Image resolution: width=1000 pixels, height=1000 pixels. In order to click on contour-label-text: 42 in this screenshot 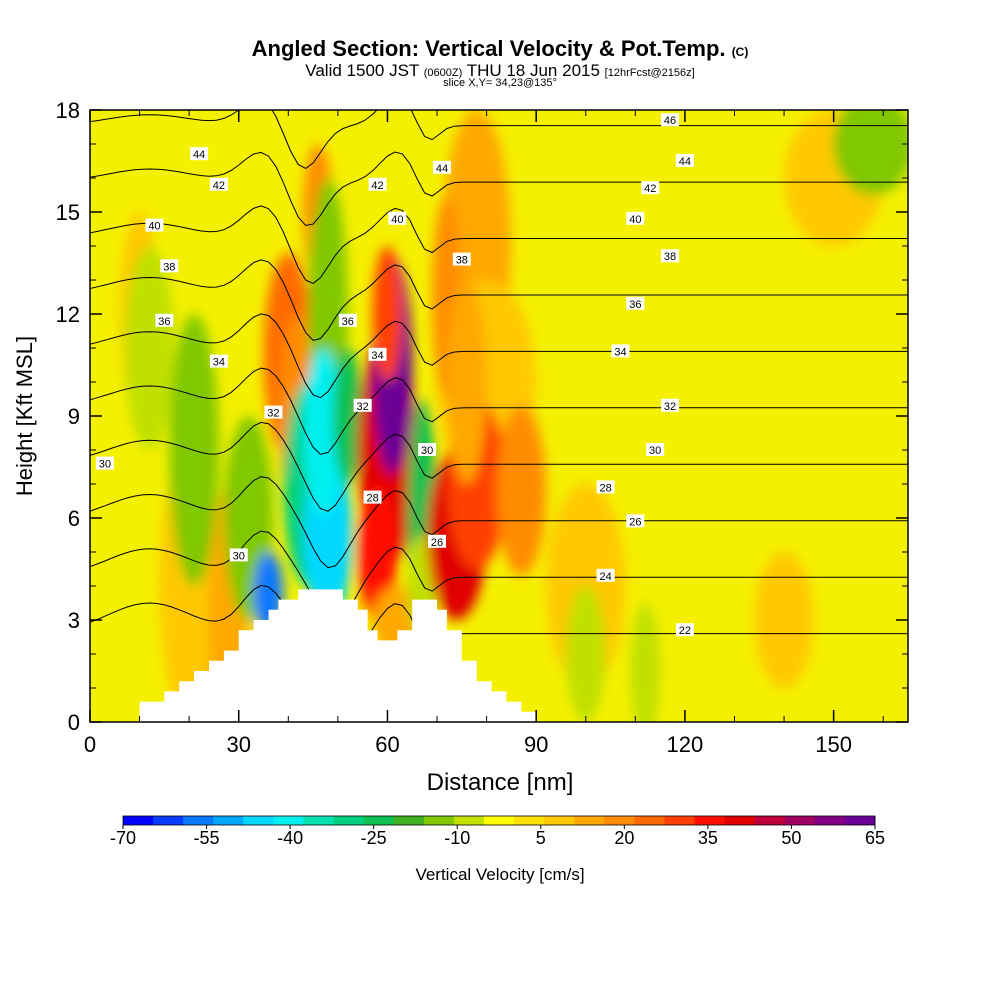, I will do `click(650, 189)`.